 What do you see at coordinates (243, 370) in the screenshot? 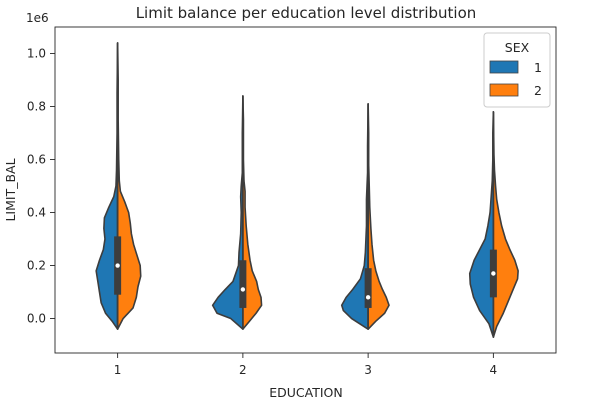
I see `x-tick-label: 2` at bounding box center [243, 370].